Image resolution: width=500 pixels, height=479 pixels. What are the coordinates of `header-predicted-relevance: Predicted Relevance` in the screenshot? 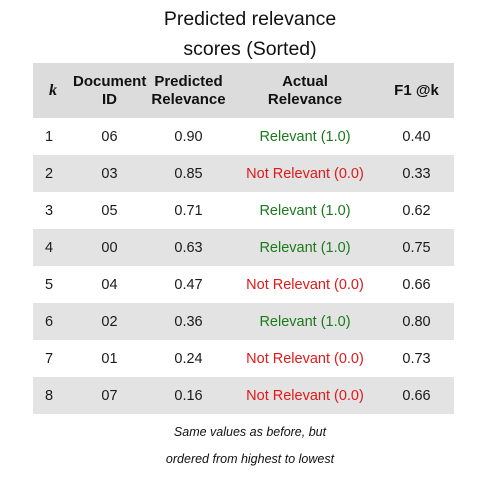 It's located at (188, 90).